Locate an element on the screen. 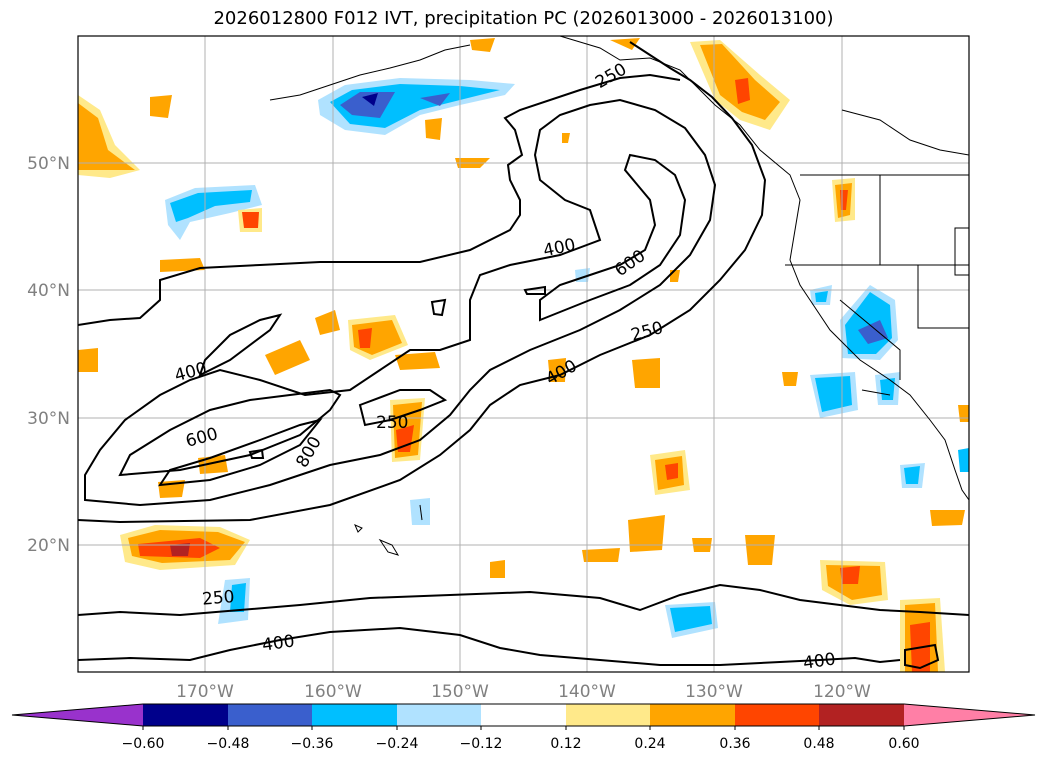 The image size is (1047, 765). lon-label-160w: 160°W is located at coordinates (333, 692).